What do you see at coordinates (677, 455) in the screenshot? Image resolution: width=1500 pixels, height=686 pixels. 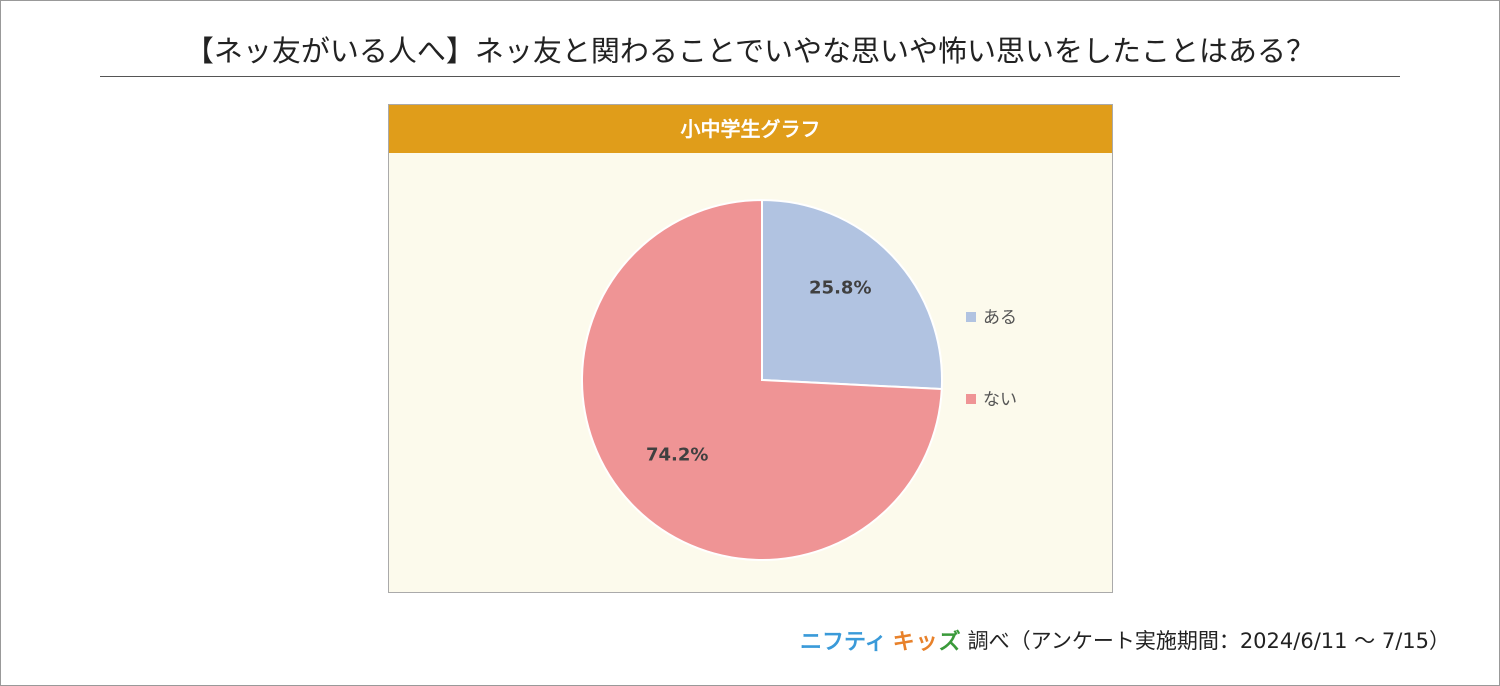 I see `data-label-1: 74.2%` at bounding box center [677, 455].